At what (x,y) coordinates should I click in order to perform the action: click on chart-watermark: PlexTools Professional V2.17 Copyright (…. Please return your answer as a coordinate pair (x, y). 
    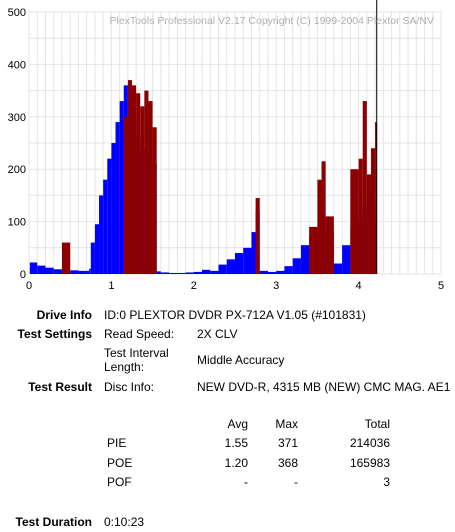
    Looking at the image, I should click on (272, 21).